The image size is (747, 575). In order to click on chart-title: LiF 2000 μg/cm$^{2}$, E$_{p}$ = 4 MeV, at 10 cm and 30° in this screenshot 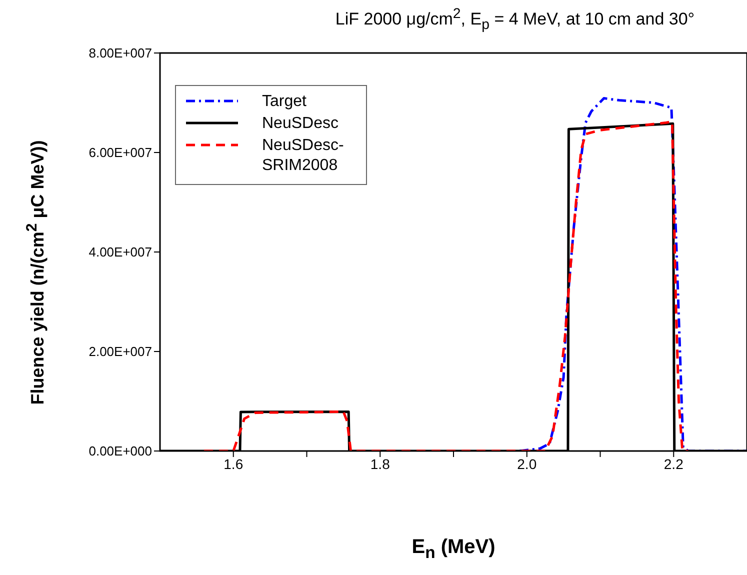, I will do `click(515, 20)`.